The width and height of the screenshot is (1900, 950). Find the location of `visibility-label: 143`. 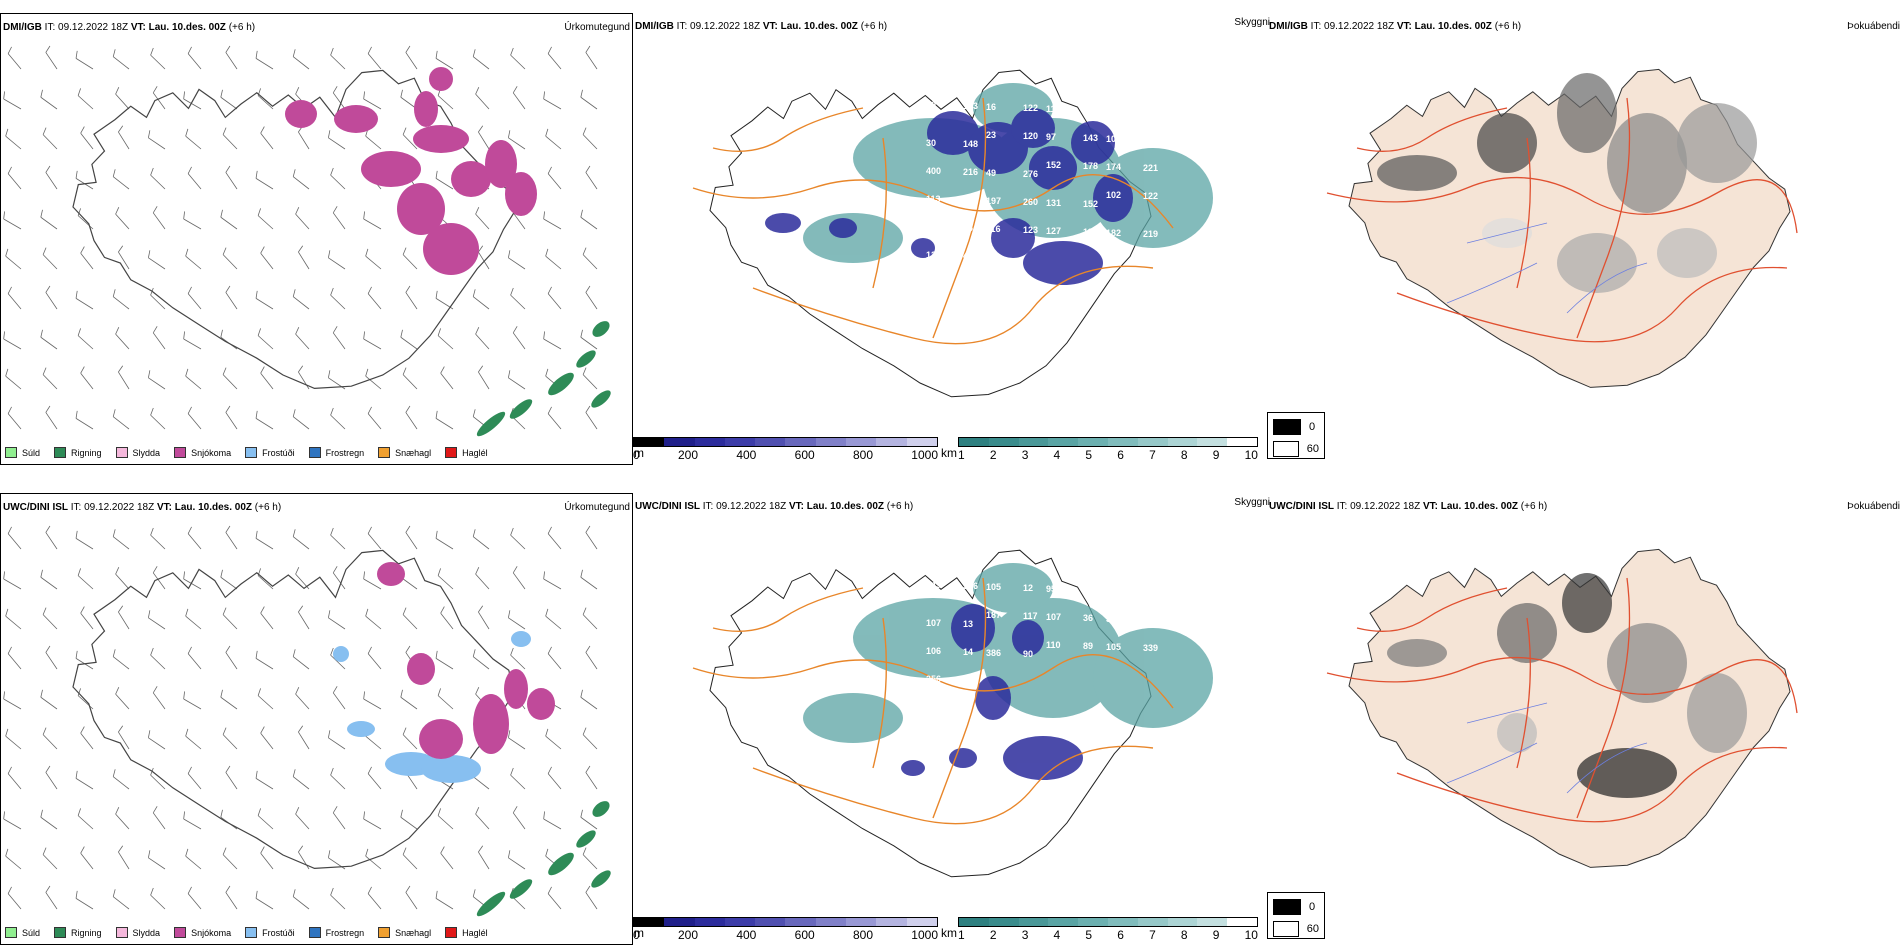

visibility-label: 143 is located at coordinates (1090, 138).